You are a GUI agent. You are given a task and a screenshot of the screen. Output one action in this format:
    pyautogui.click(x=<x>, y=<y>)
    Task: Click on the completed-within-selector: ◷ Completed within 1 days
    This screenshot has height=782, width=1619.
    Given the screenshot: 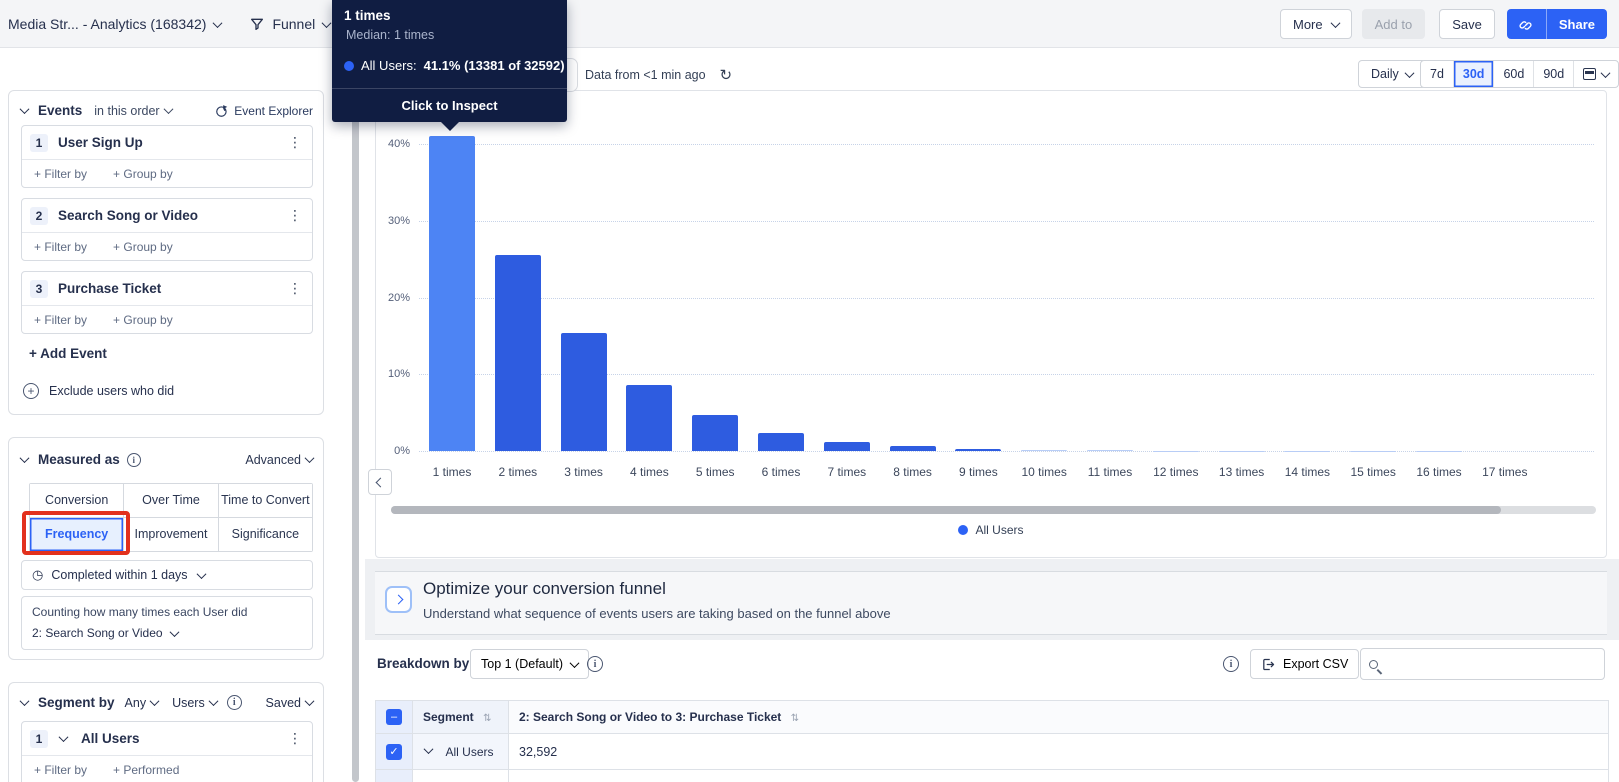 What is the action you would take?
    pyautogui.click(x=167, y=575)
    